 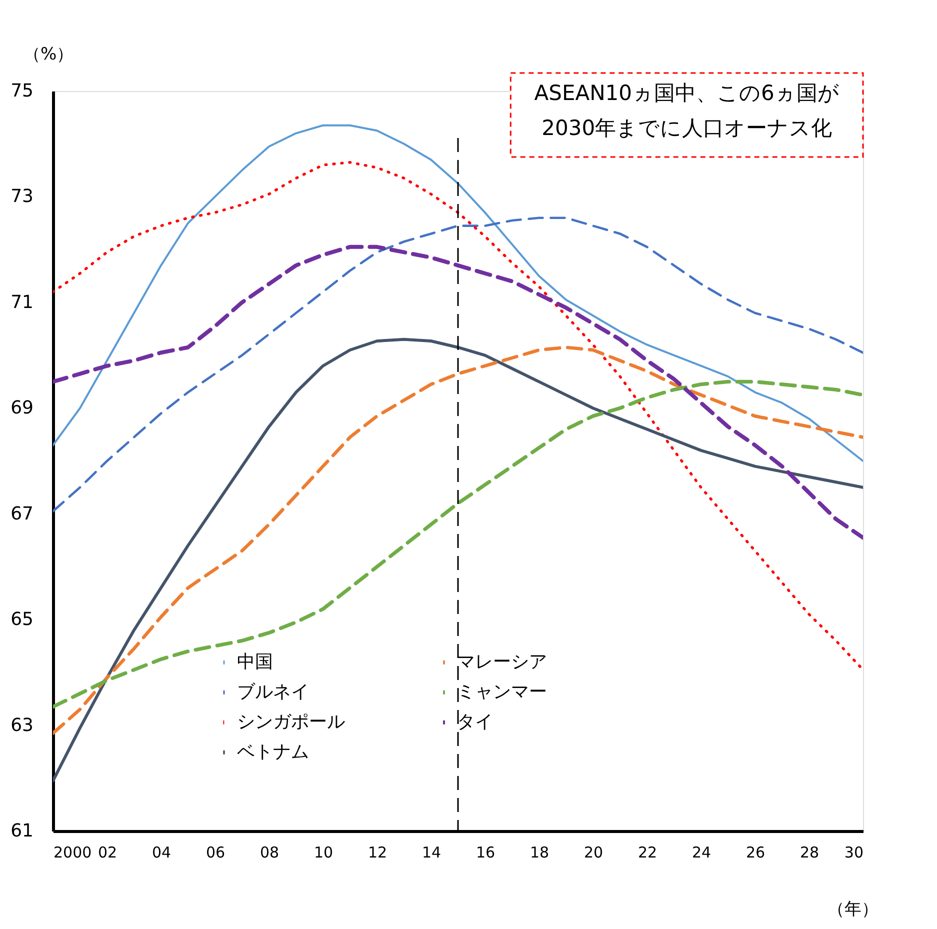 I want to click on y-tick-label: 61, so click(x=22, y=831).